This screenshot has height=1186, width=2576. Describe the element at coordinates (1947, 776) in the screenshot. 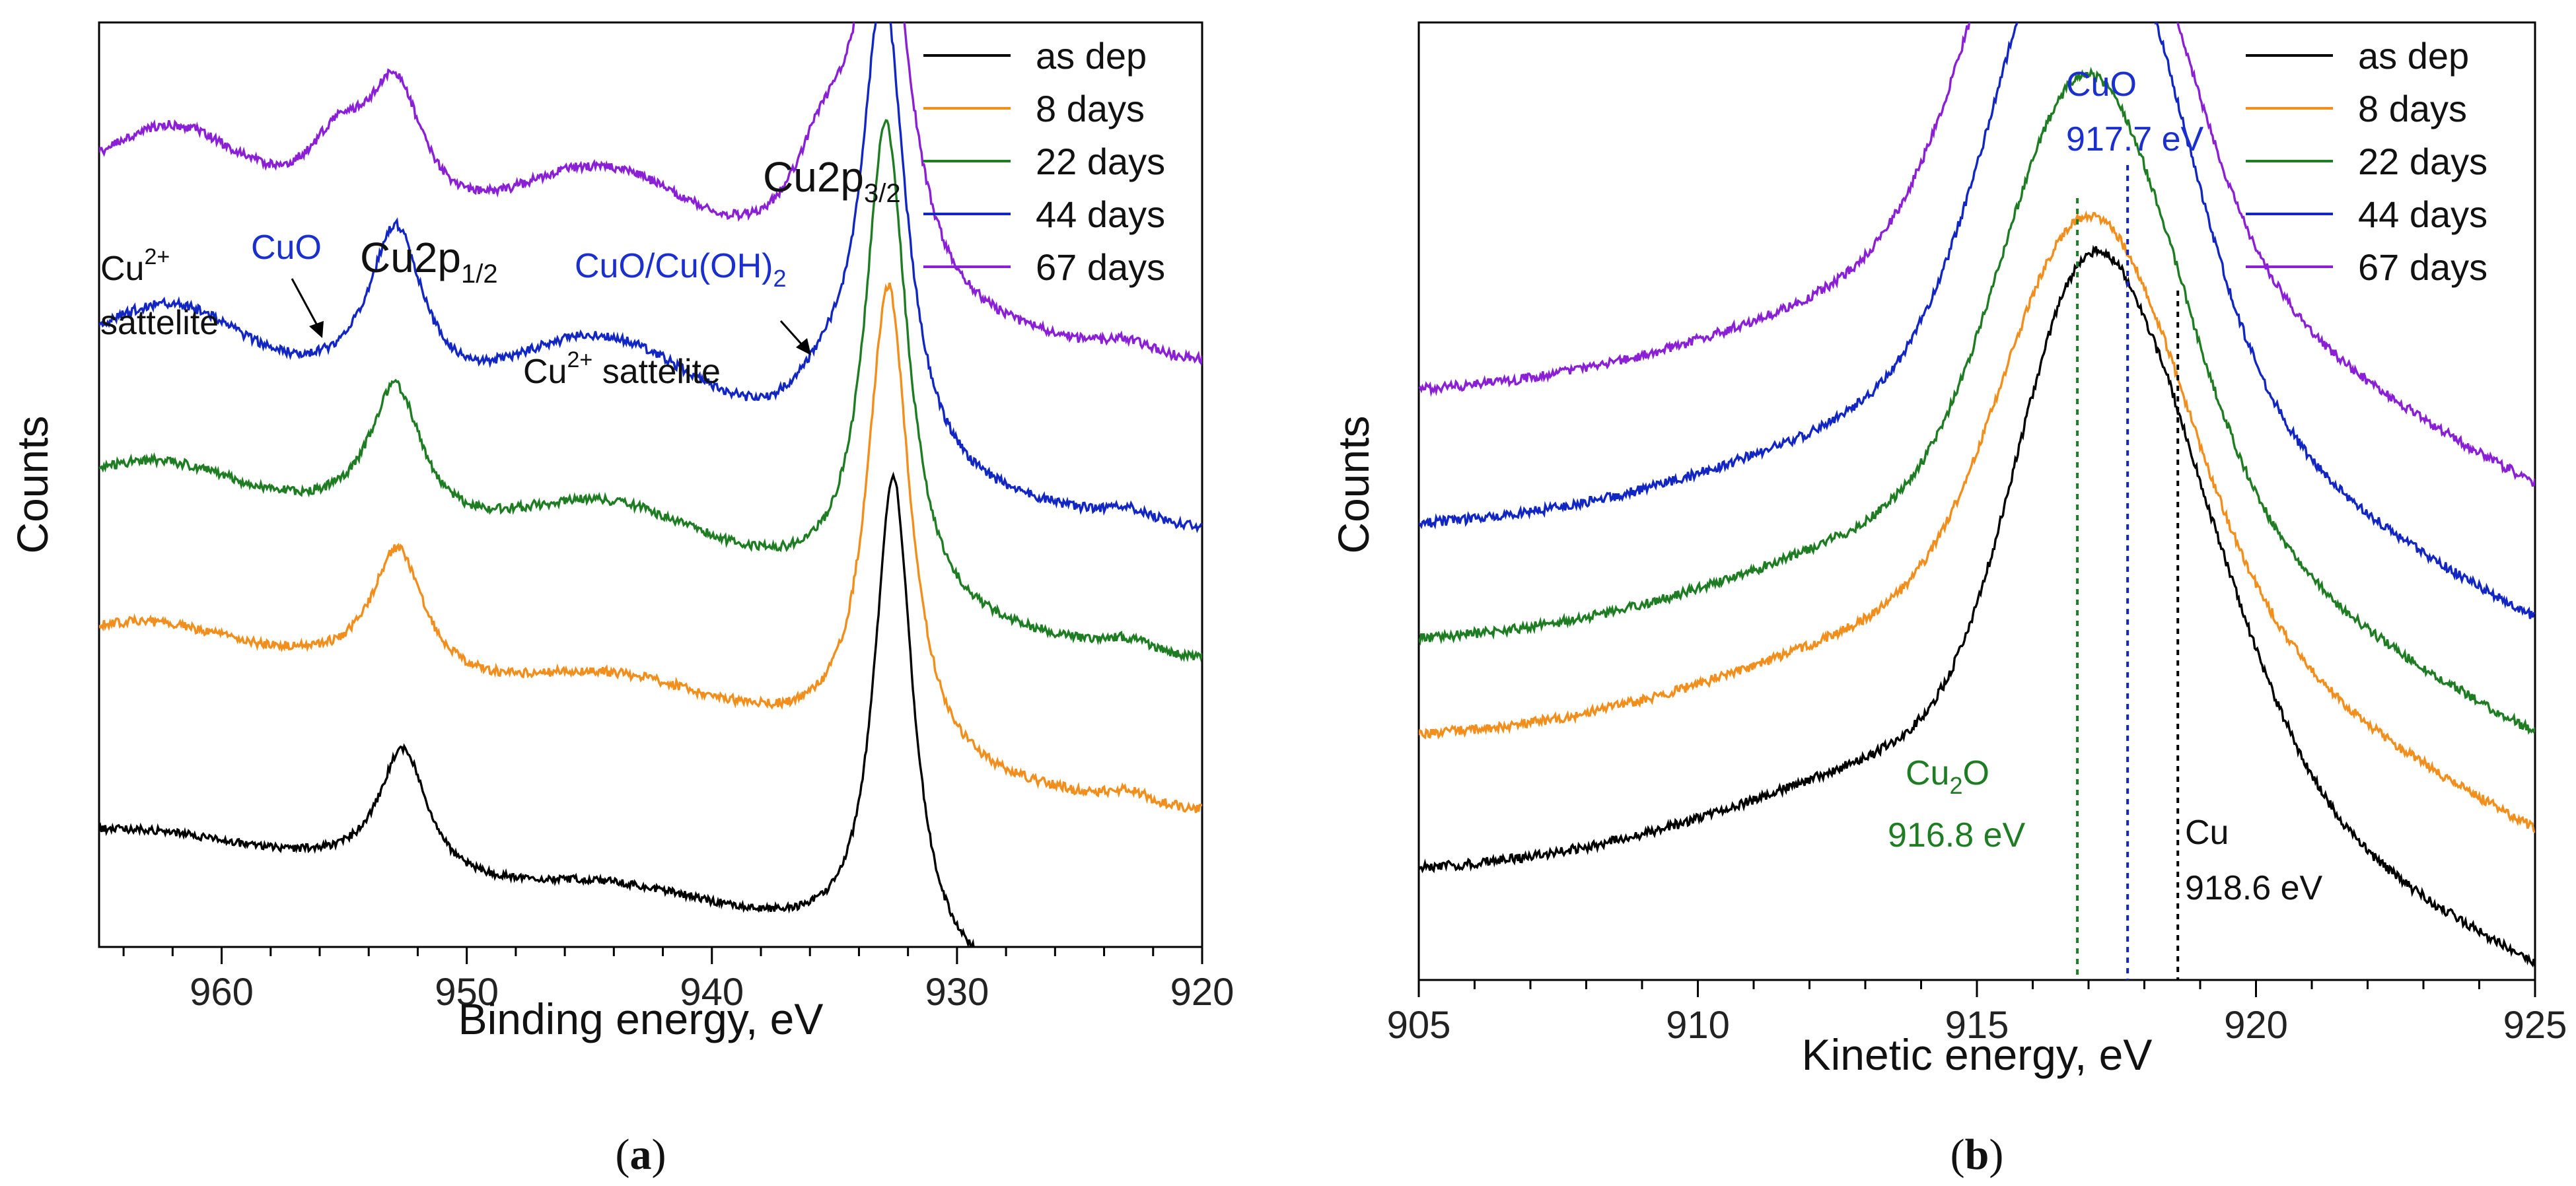

I see `panel-b-anno-cu2o: Cu2O` at that location.